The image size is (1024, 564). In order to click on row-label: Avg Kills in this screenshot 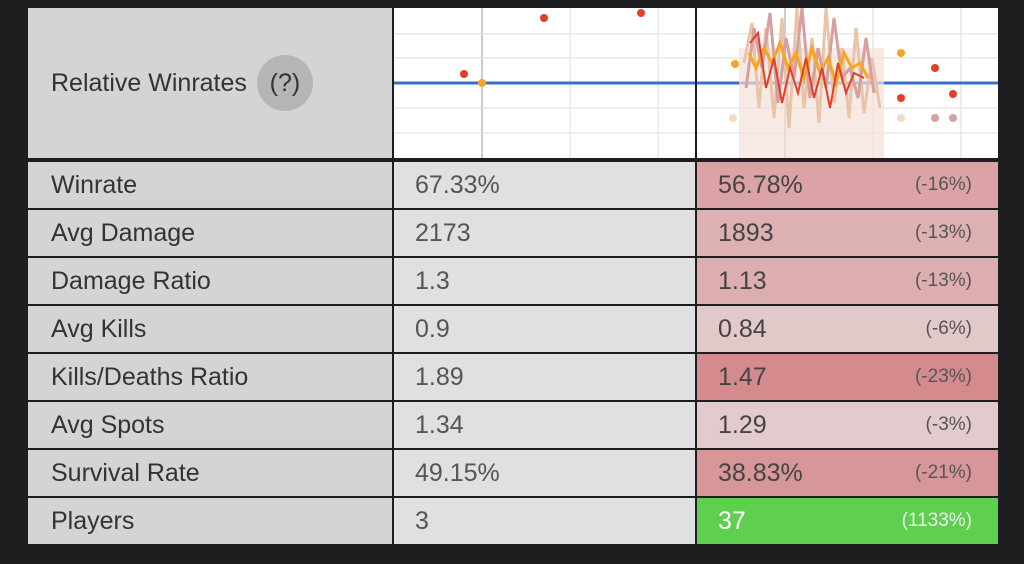, I will do `click(210, 329)`.